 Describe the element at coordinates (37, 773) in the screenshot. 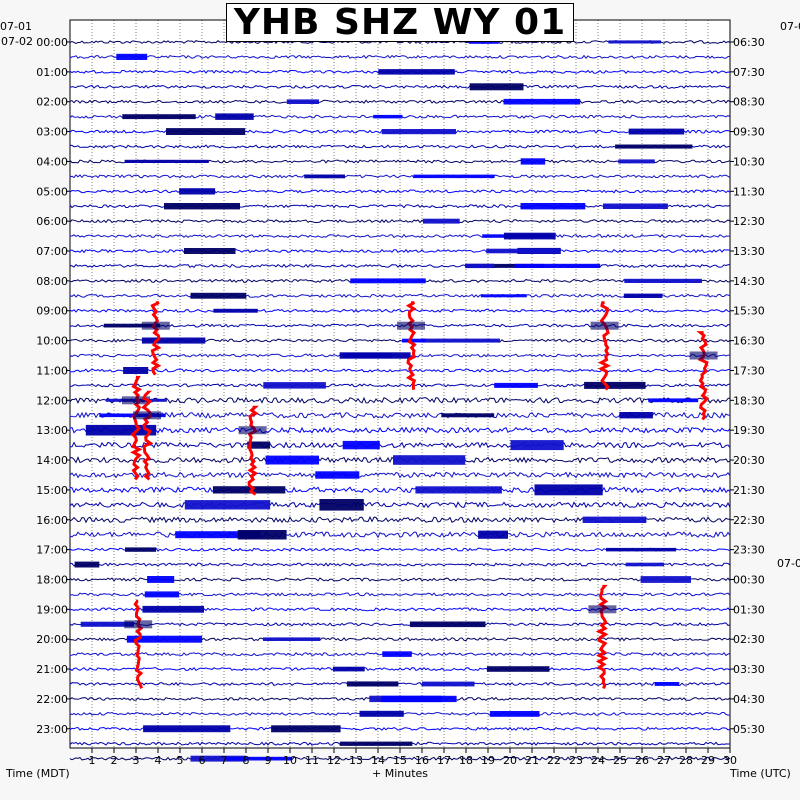

I see `left-axis-label: Time (MDT)` at that location.